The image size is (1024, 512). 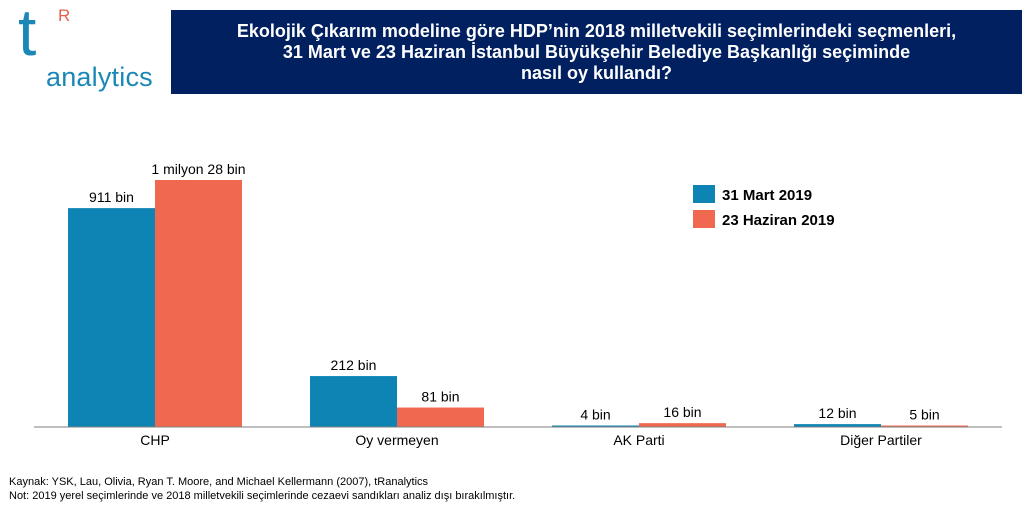 I want to click on data-label-mart-0: 911 bin, so click(x=111, y=197).